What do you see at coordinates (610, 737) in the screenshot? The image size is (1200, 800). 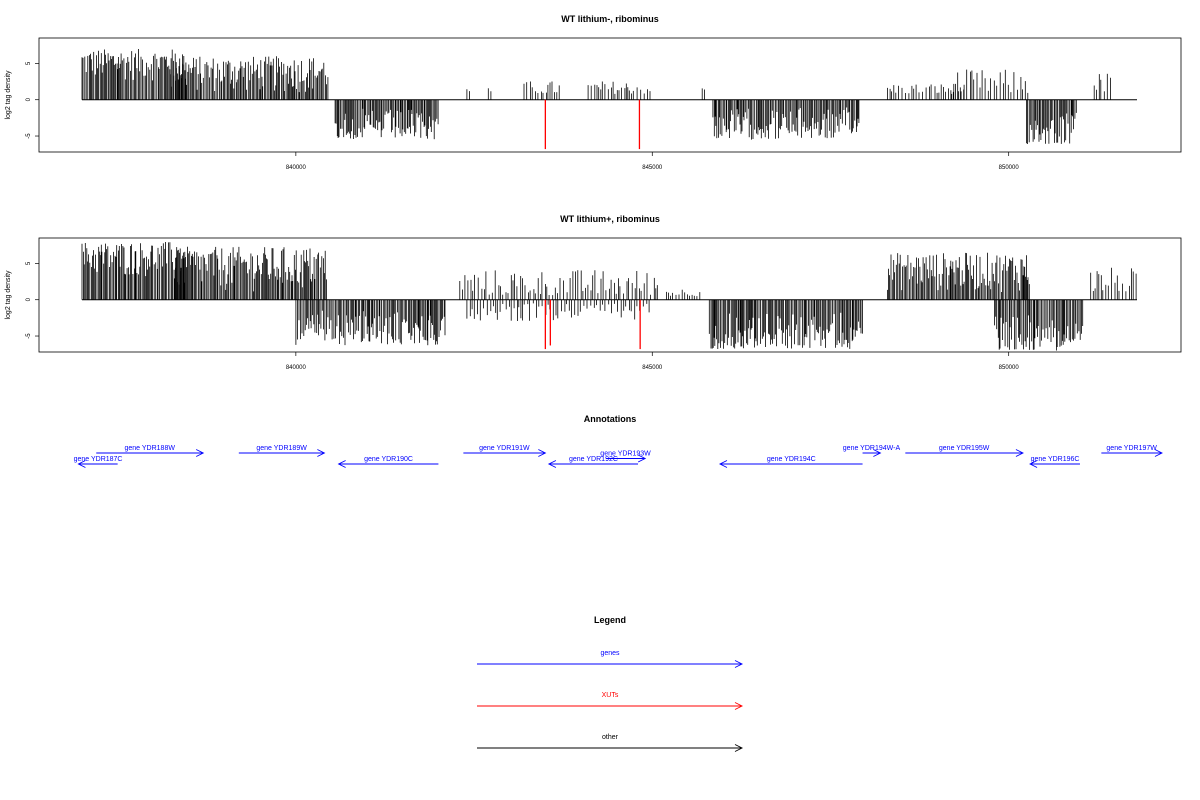 I see `legend-label: other` at bounding box center [610, 737].